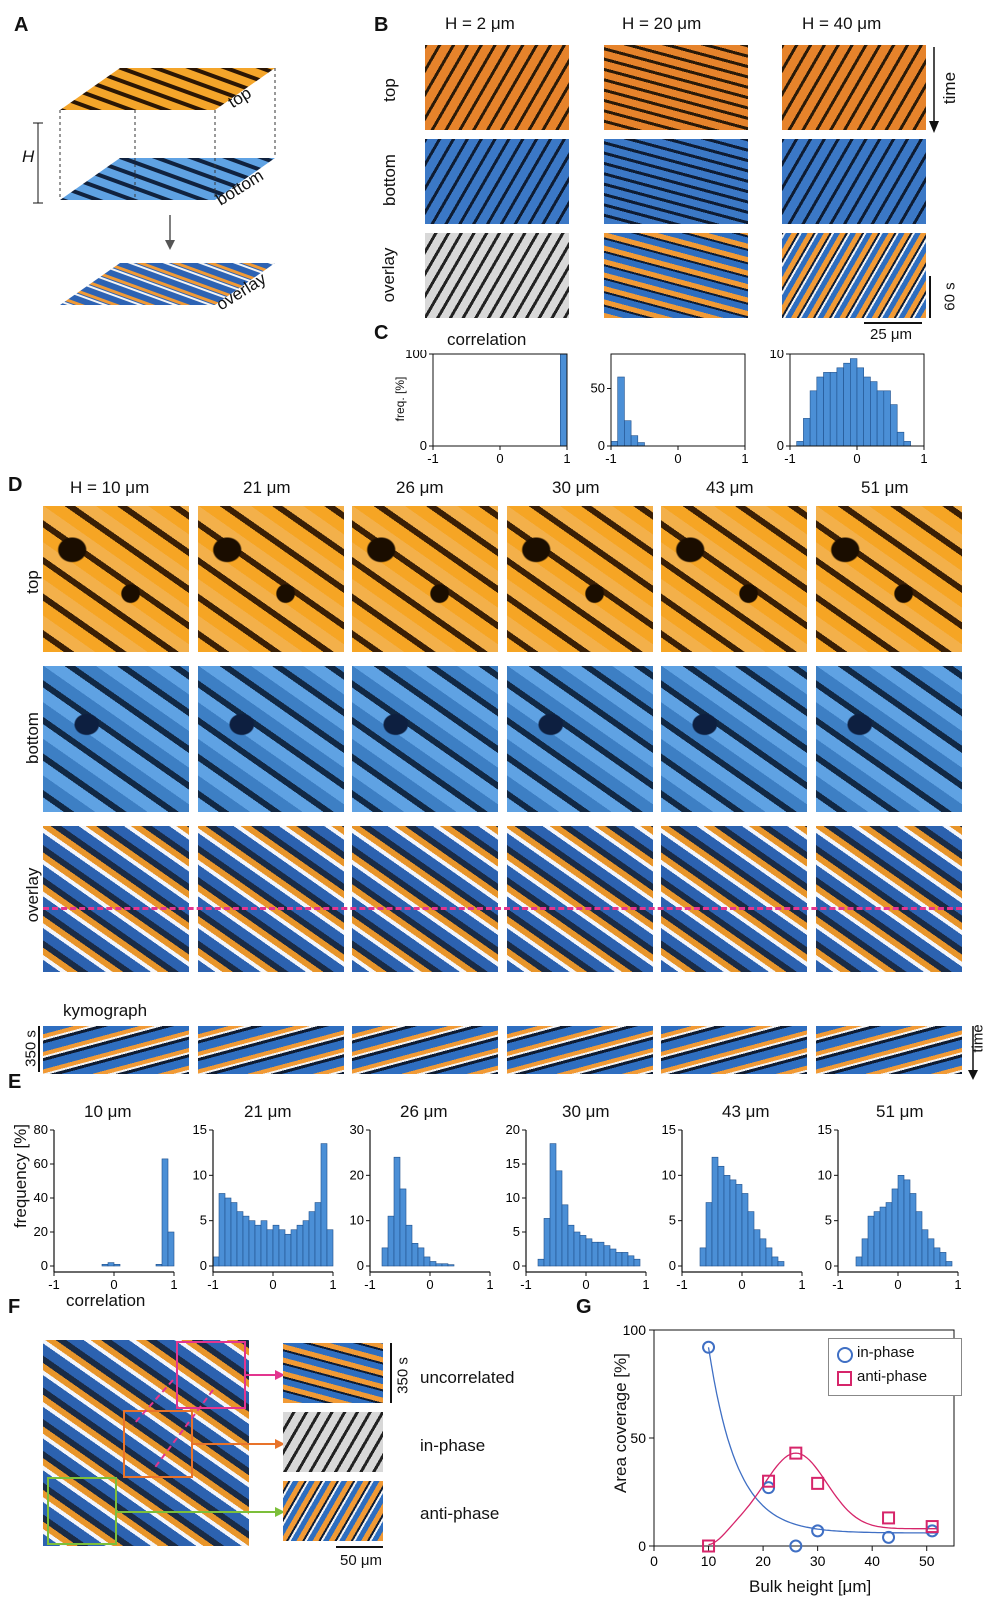 The image size is (996, 1598). I want to click on d-col-header-1: H = 10 μm, so click(110, 487).